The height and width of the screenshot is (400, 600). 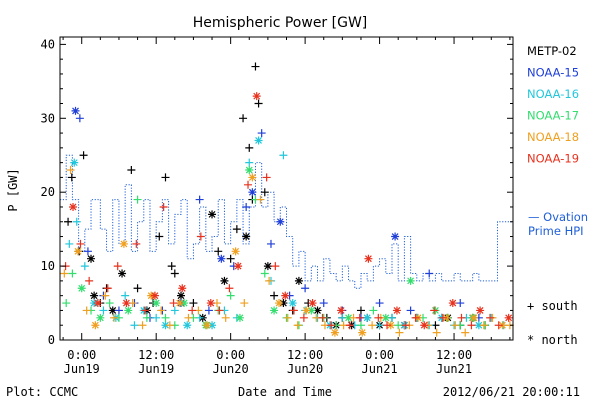 What do you see at coordinates (230, 355) in the screenshot?
I see `x-tick-time-label: 0:00` at bounding box center [230, 355].